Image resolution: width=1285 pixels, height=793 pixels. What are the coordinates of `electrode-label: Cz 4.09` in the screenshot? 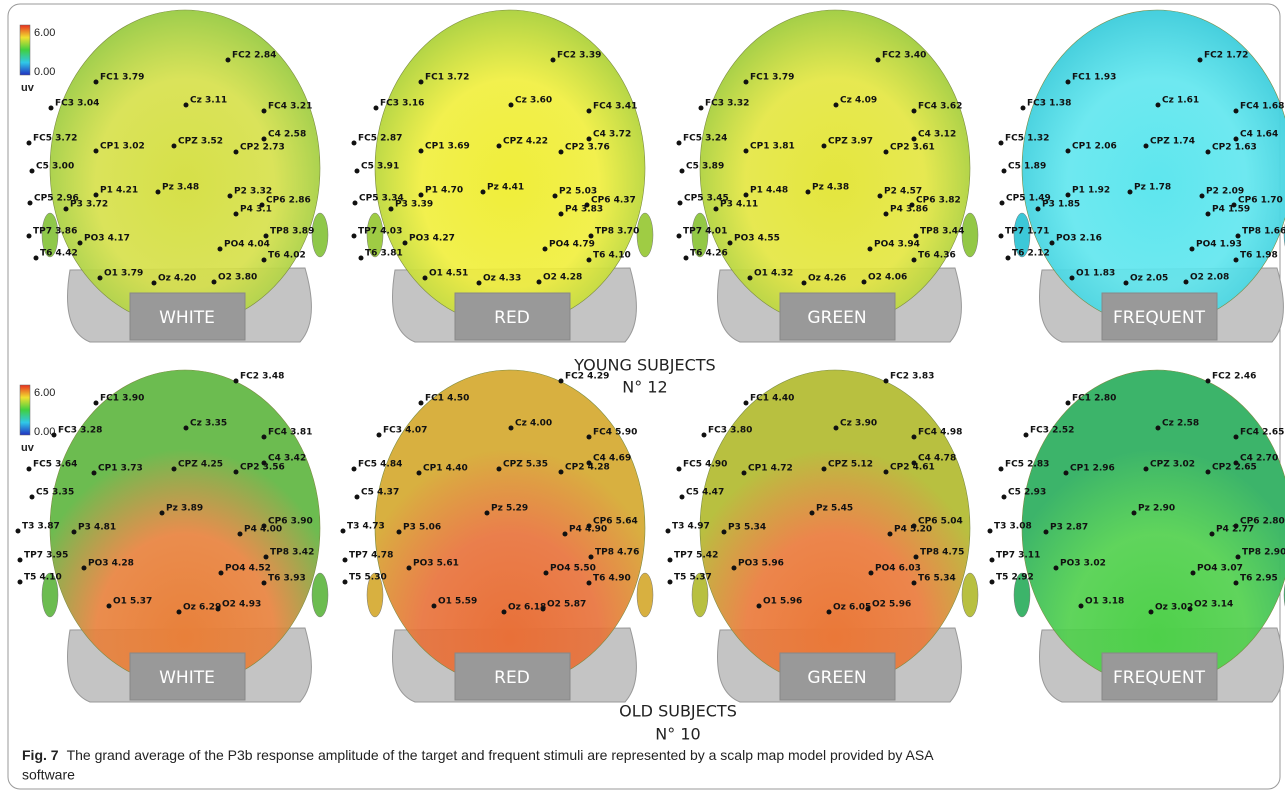 It's located at (858, 101).